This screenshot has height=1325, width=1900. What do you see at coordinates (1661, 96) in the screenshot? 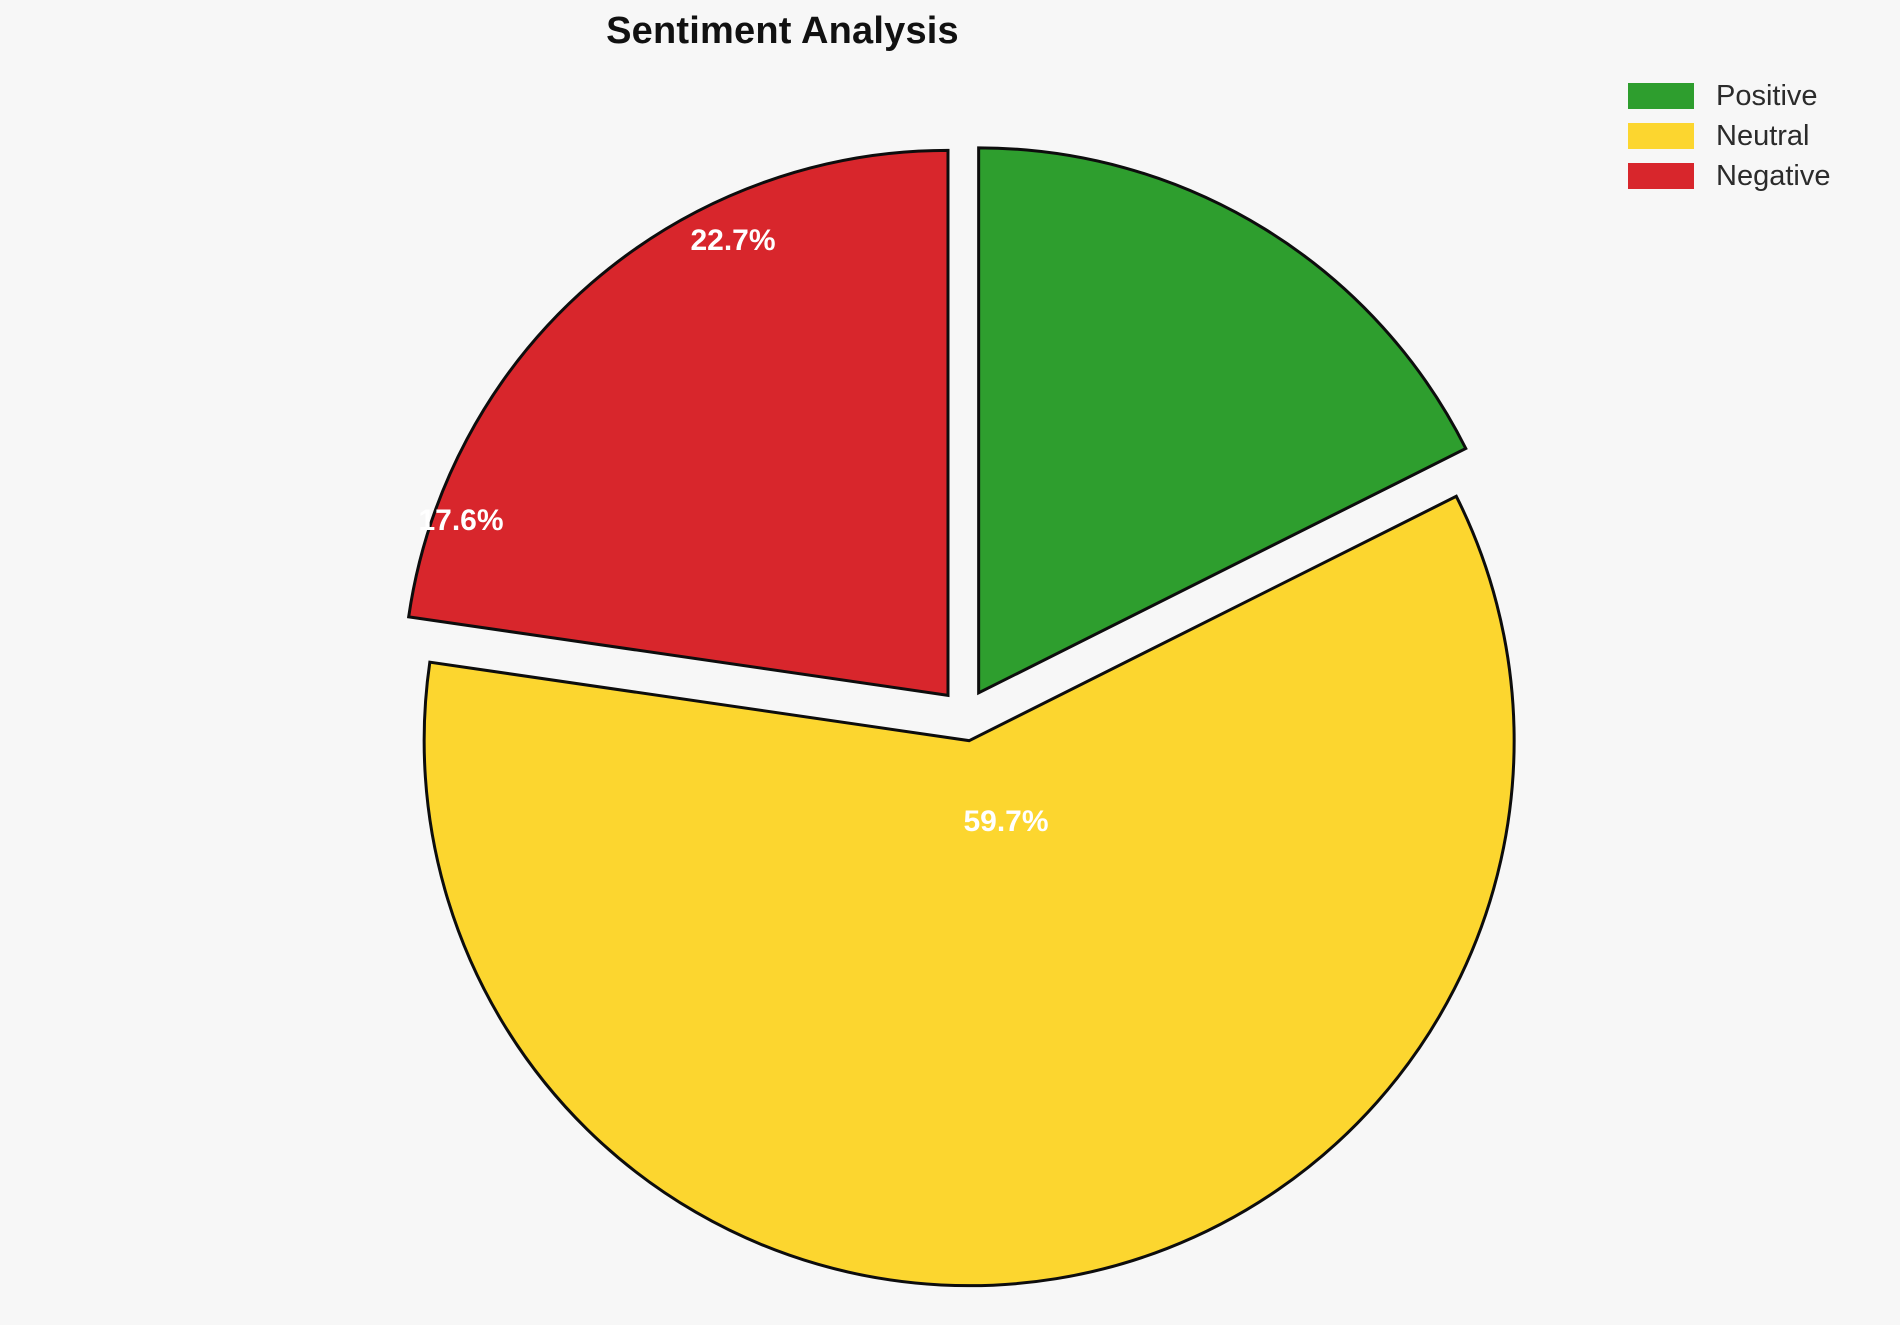
I see `legend-swatch-positive` at bounding box center [1661, 96].